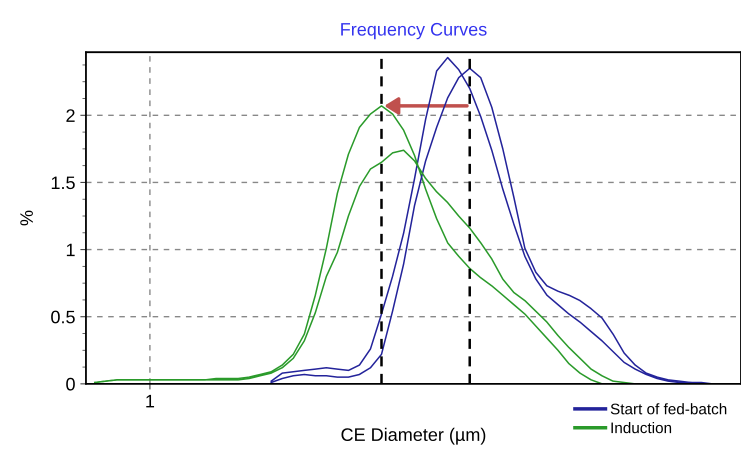  Describe the element at coordinates (70, 115) in the screenshot. I see `y-tick-label: 2` at that location.